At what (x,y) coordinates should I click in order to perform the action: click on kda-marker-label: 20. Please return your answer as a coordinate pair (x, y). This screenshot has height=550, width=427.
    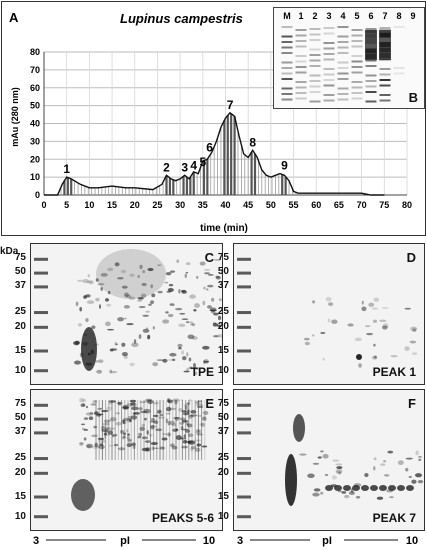
    Looking at the image, I should click on (20, 326).